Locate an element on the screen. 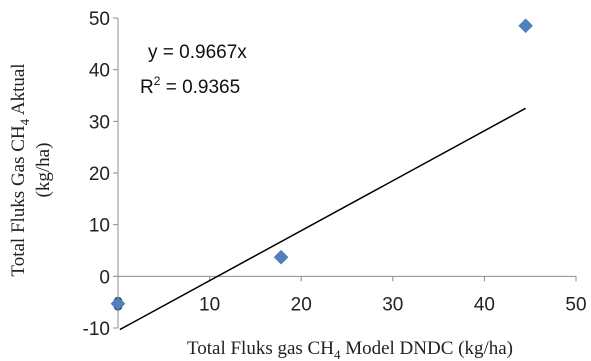 This screenshot has height=361, width=591. x-tick-label: 40 is located at coordinates (484, 304).